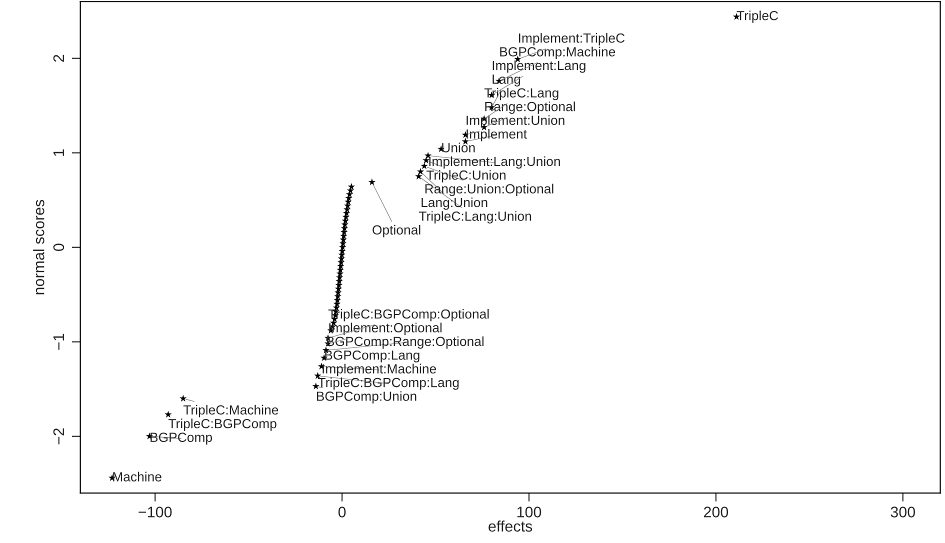  What do you see at coordinates (558, 53) in the screenshot?
I see `annotation: BGPComp:Machine` at bounding box center [558, 53].